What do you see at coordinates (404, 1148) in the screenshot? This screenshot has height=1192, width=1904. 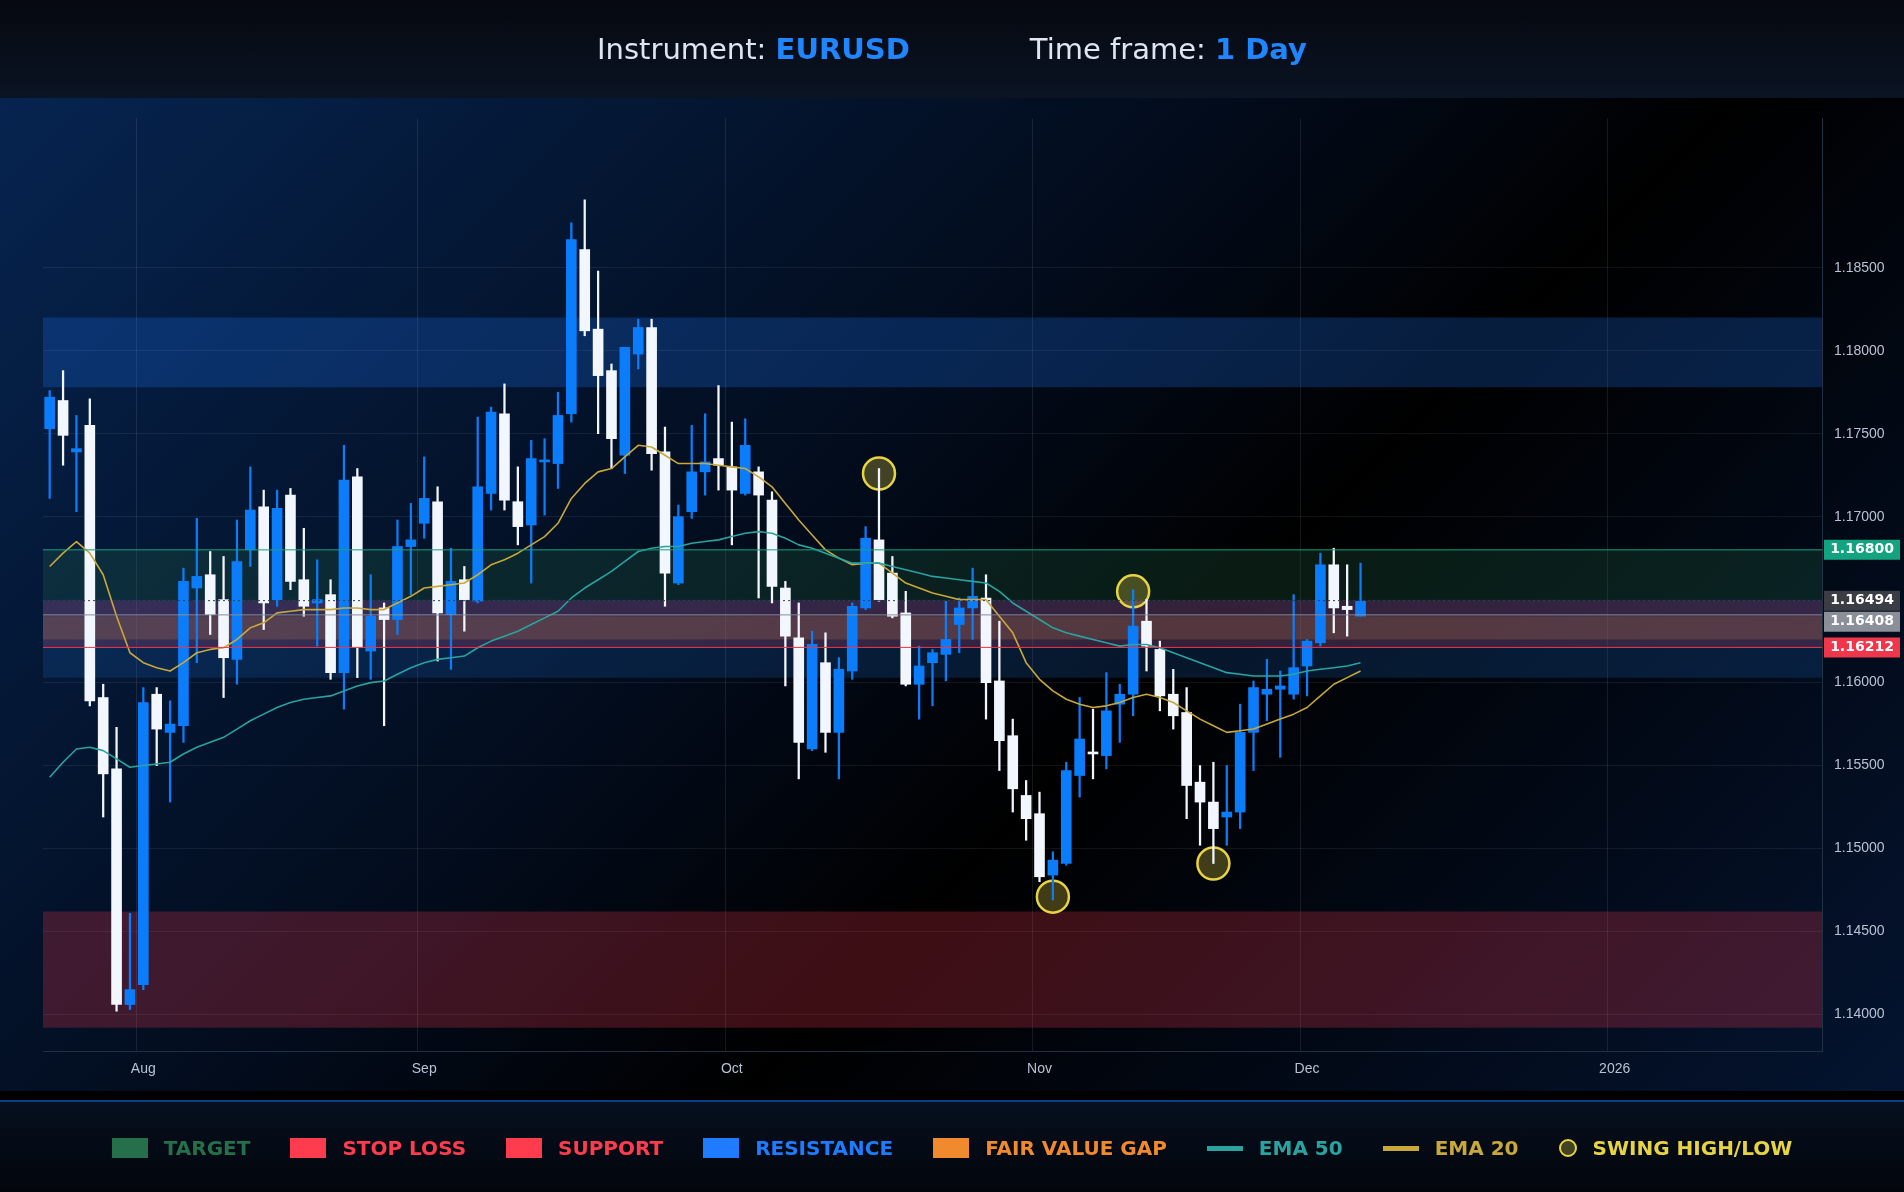 I see `legend-label: STOP LOSS` at bounding box center [404, 1148].